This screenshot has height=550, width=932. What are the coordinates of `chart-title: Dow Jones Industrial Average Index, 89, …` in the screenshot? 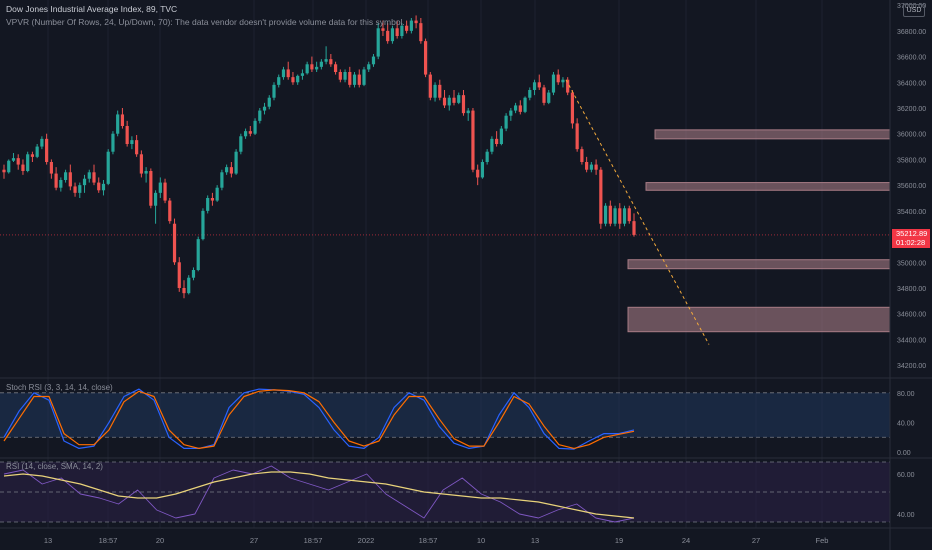 It's located at (92, 9).